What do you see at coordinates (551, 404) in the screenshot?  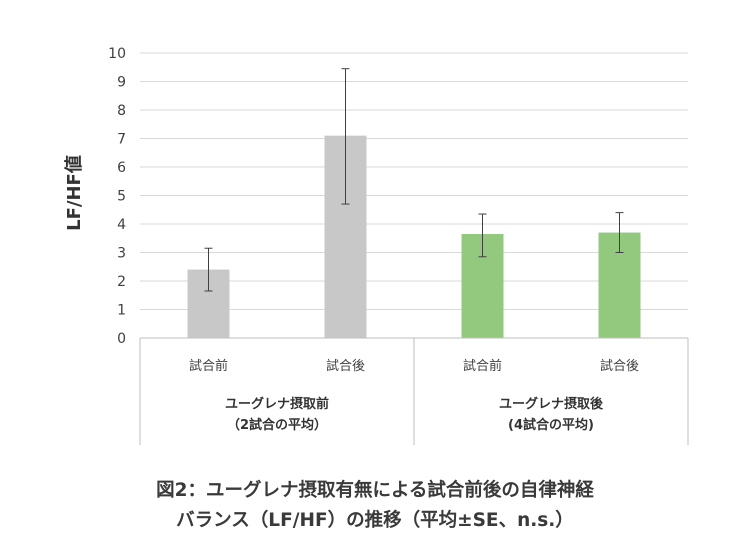 I see `group-label-line1: ユーグレナ摂取後` at bounding box center [551, 404].